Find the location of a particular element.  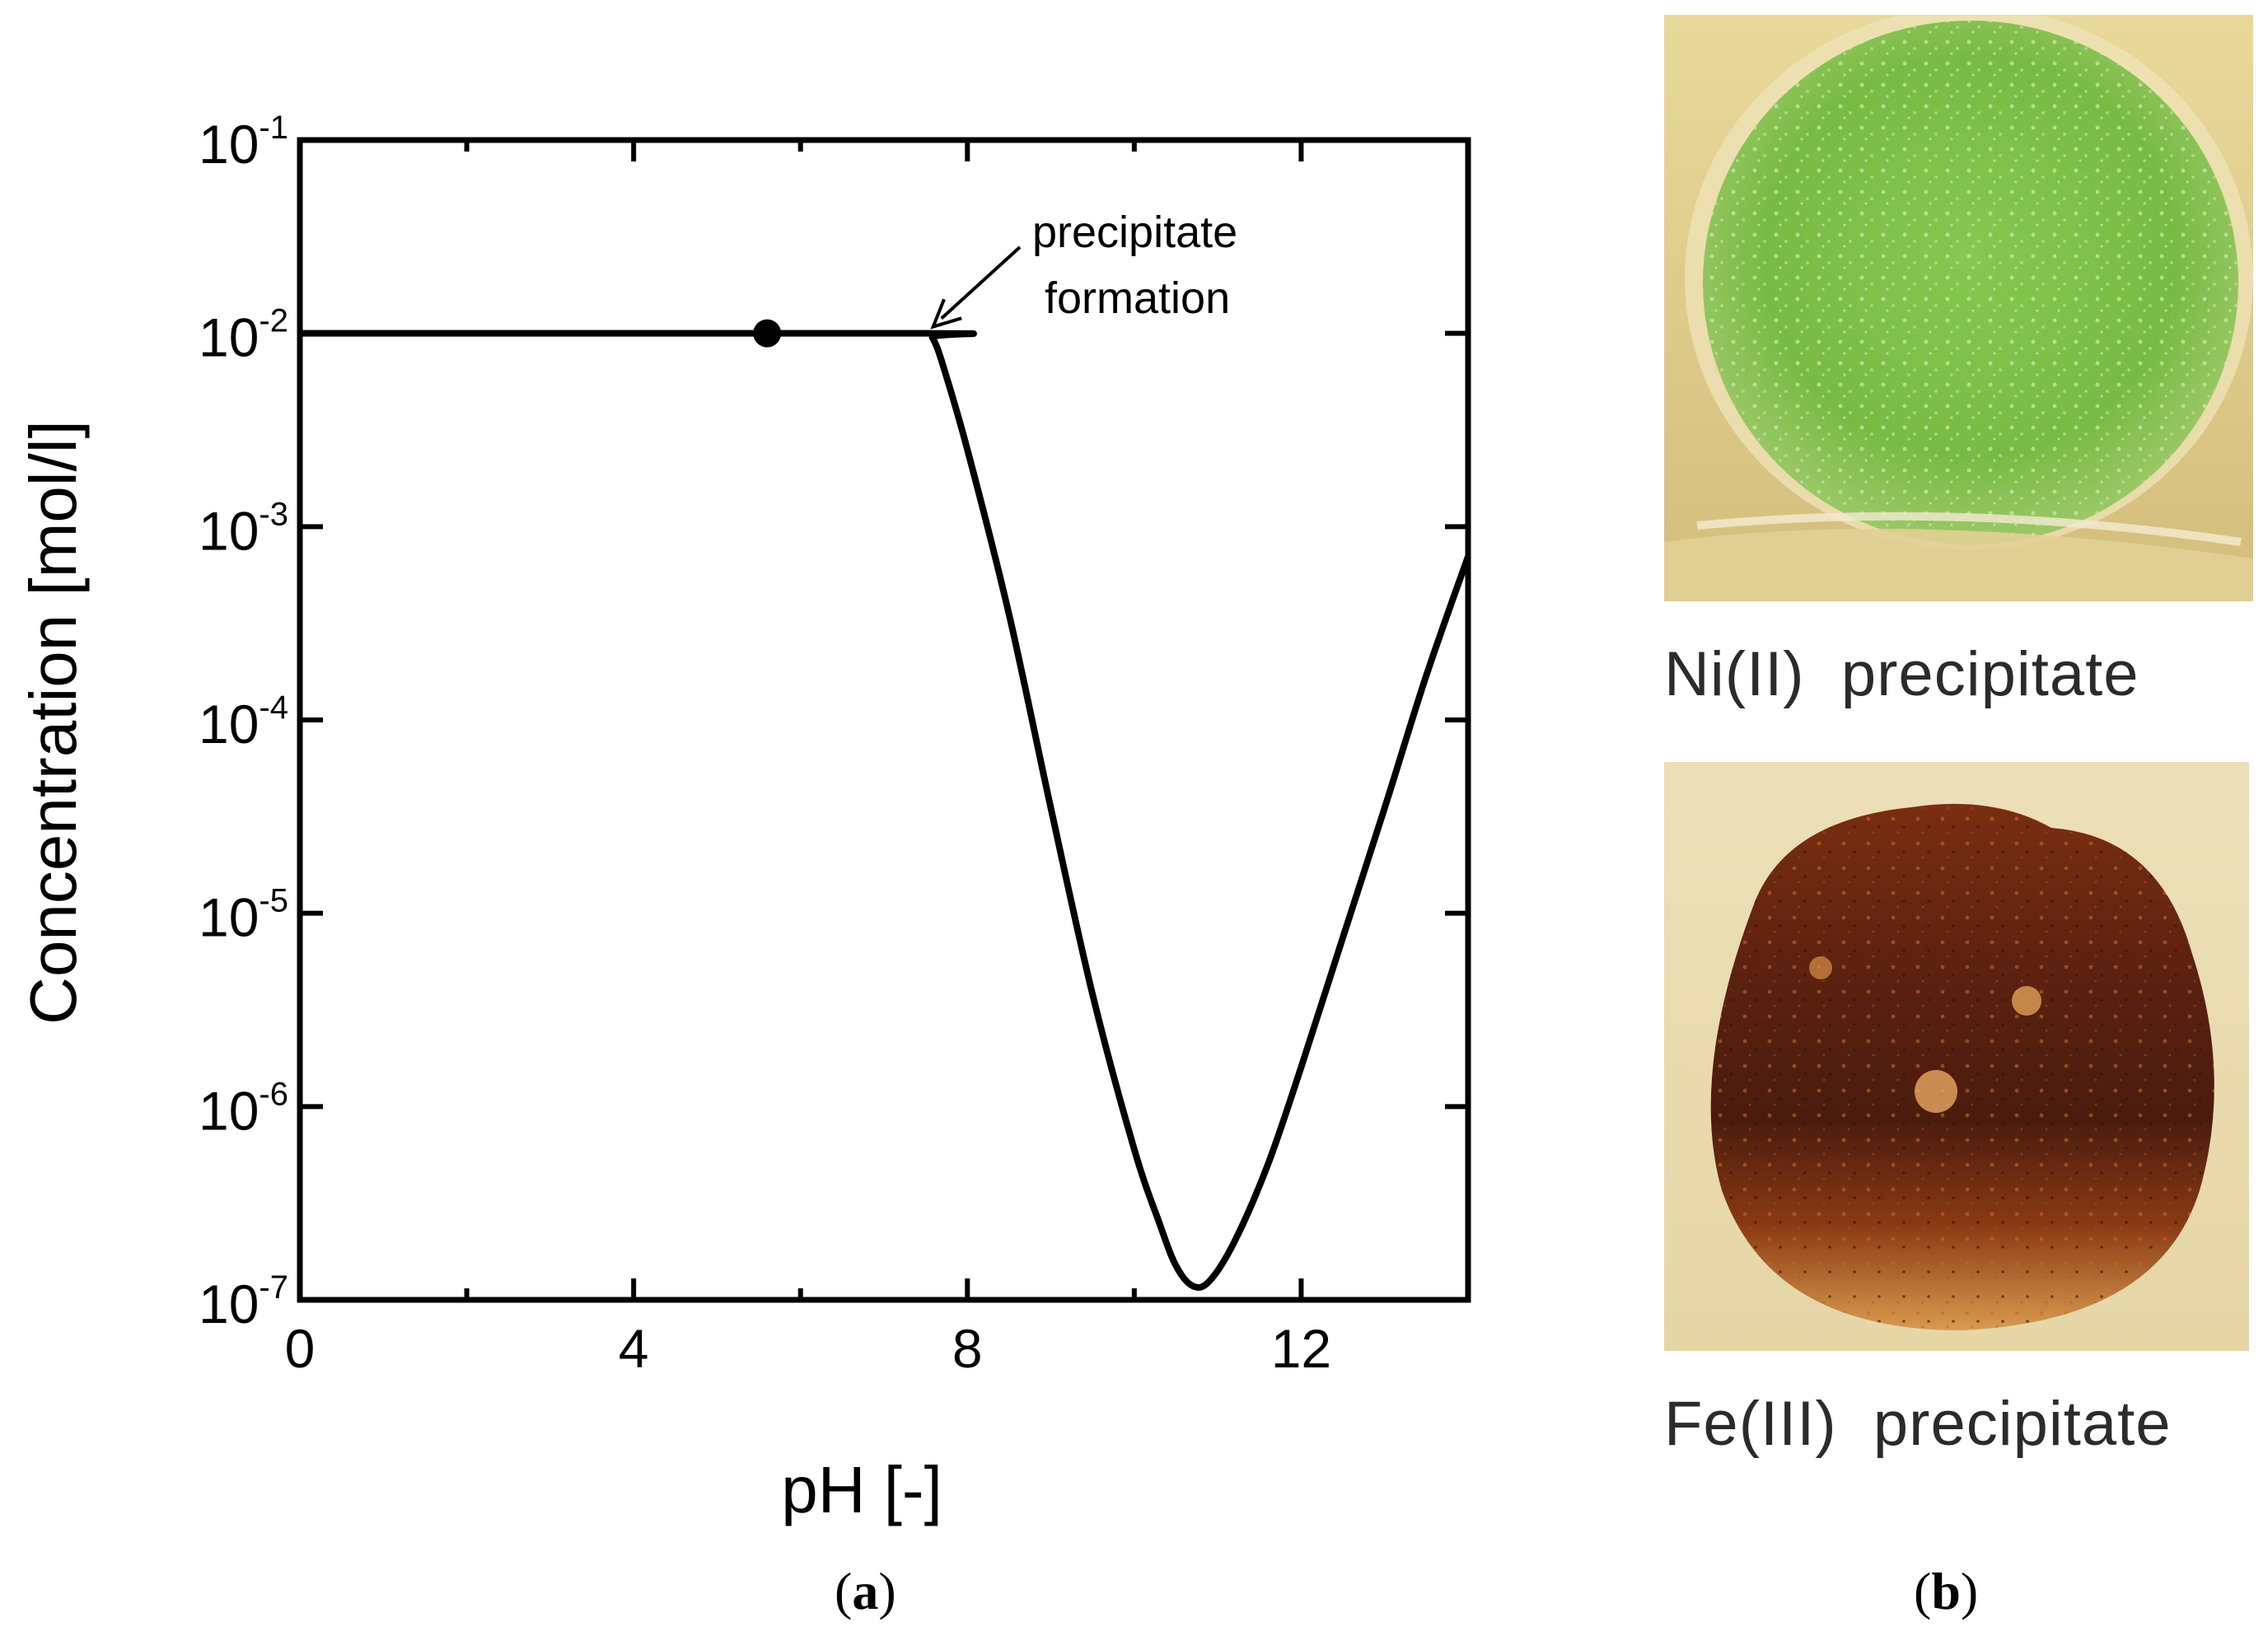

y-tick-label: 10⁻³ is located at coordinates (244, 528).